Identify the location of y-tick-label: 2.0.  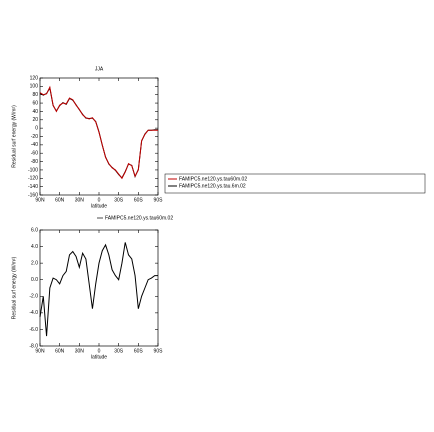
(34, 263).